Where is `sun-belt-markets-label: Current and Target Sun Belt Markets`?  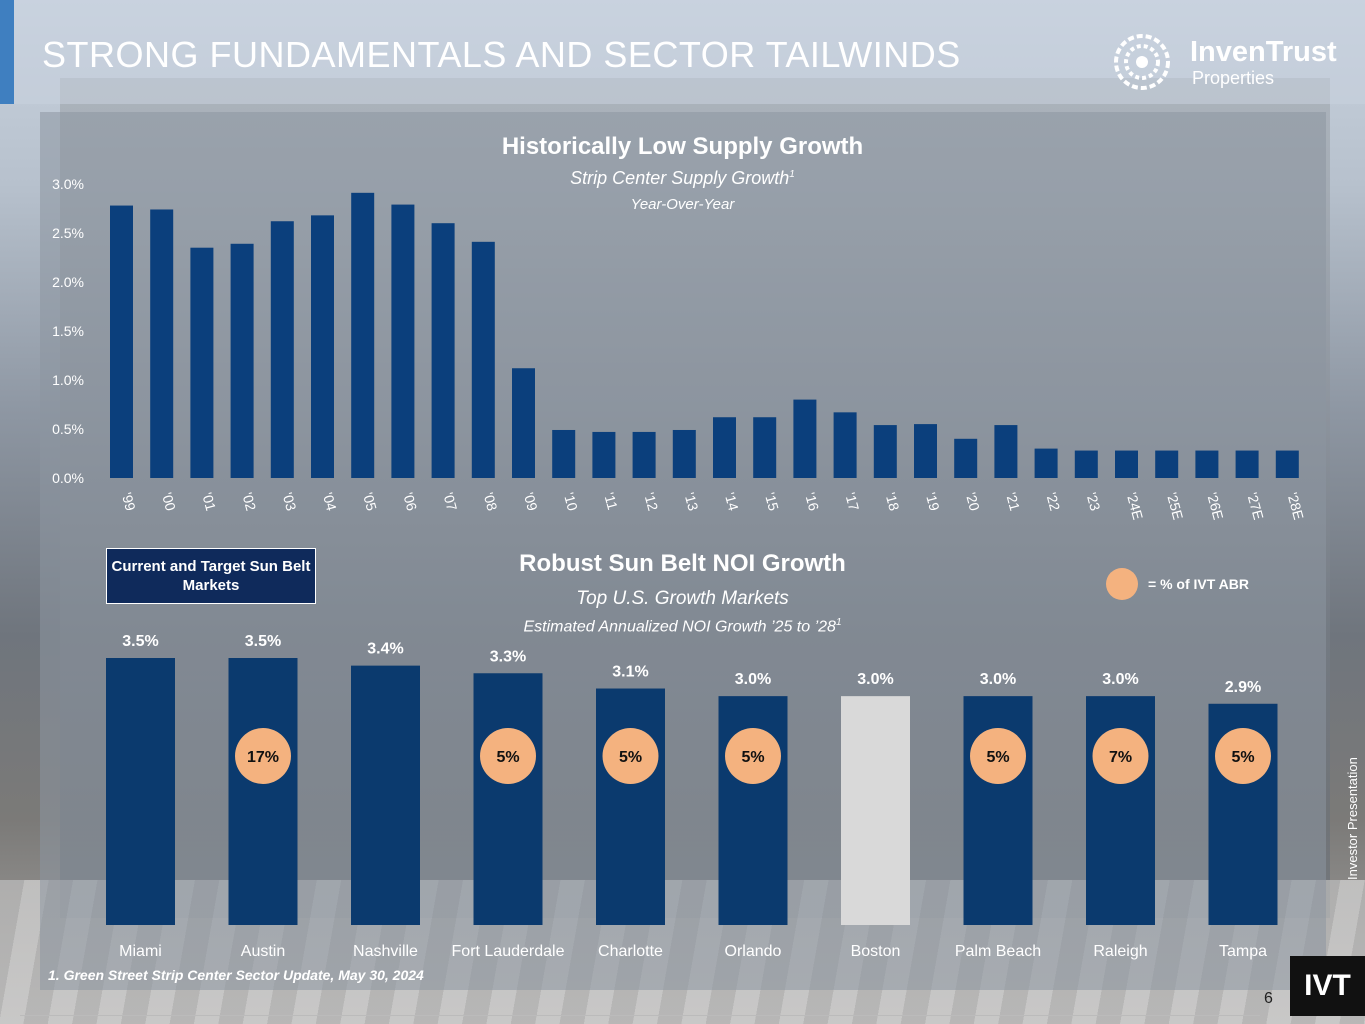 sun-belt-markets-label: Current and Target Sun Belt Markets is located at coordinates (211, 576).